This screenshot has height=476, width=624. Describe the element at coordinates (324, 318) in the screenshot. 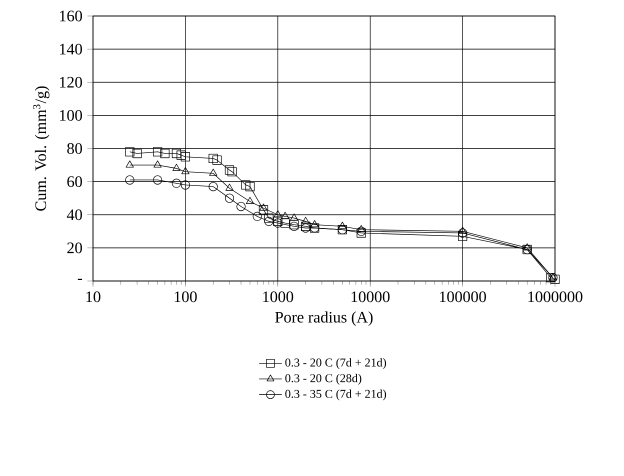

I see `x-axis-title: Pore radius (A)` at that location.